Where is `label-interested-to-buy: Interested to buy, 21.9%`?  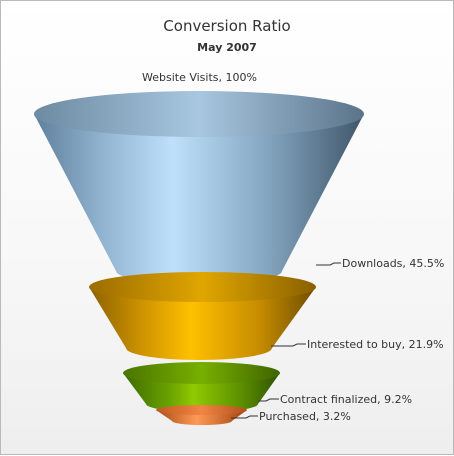 label-interested-to-buy: Interested to buy, 21.9% is located at coordinates (375, 344).